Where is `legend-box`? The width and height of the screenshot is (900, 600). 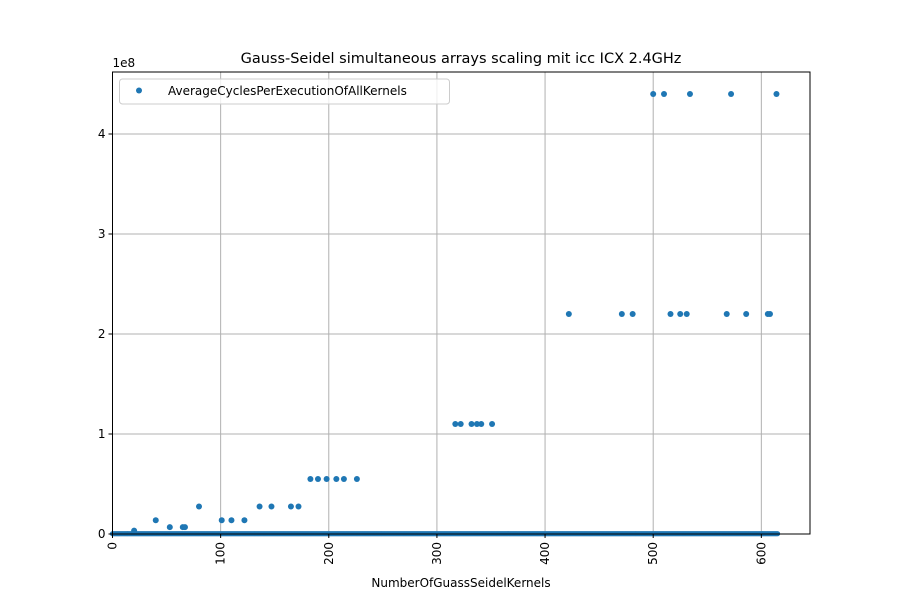
legend-box is located at coordinates (284, 91).